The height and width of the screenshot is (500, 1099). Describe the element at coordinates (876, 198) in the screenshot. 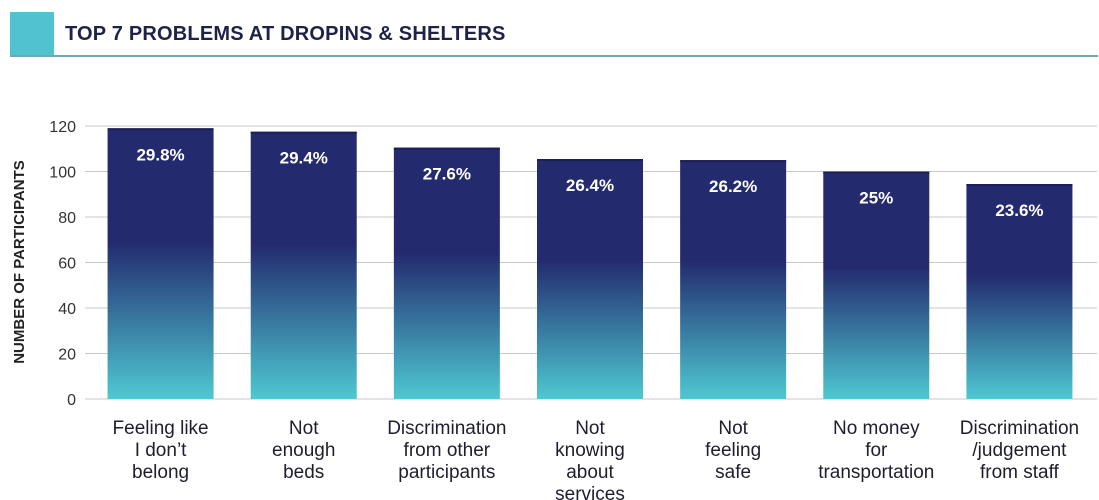

I see `bar-data-label: 25%` at that location.